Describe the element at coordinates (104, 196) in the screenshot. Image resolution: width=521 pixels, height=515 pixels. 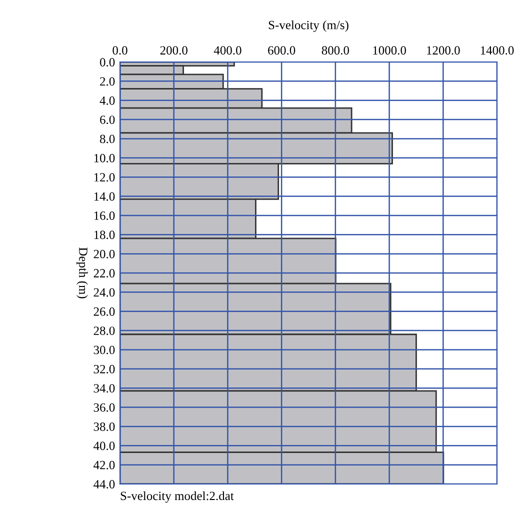
I see `y-tick-label: 14.0` at that location.